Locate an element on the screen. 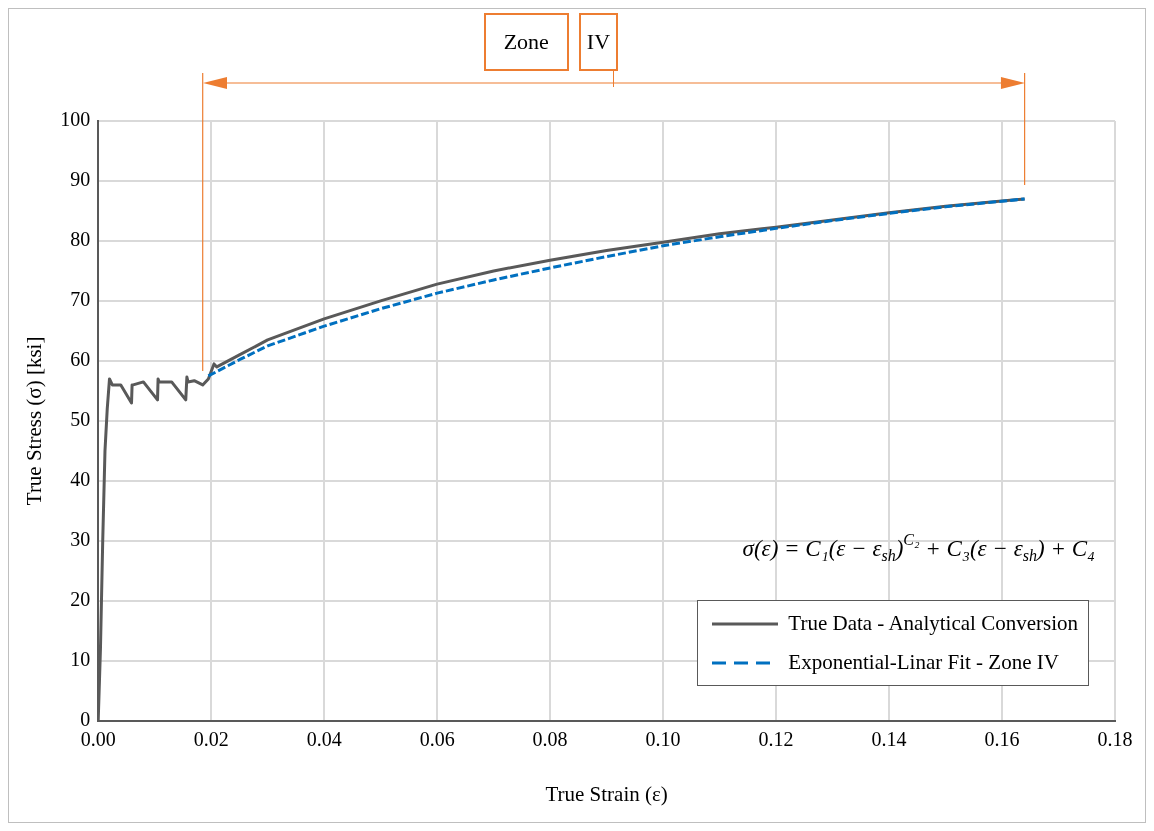 The image size is (1154, 831). x-axis-title: True Strain (ε) is located at coordinates (606, 793).